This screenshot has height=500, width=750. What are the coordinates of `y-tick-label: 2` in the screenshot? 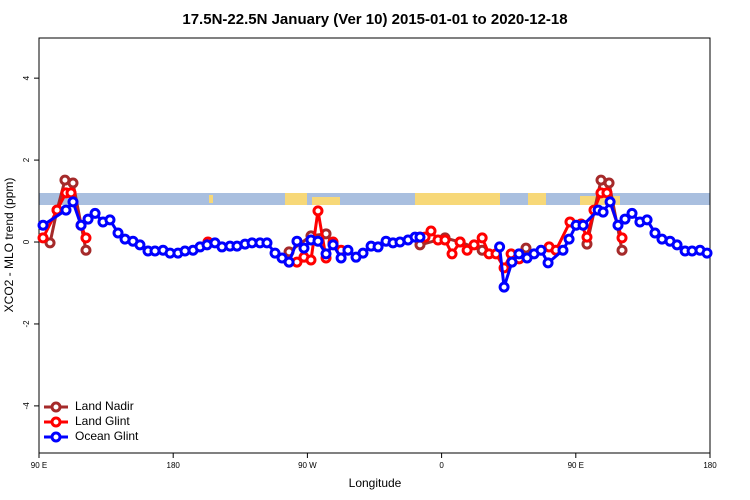 It's located at (26, 159).